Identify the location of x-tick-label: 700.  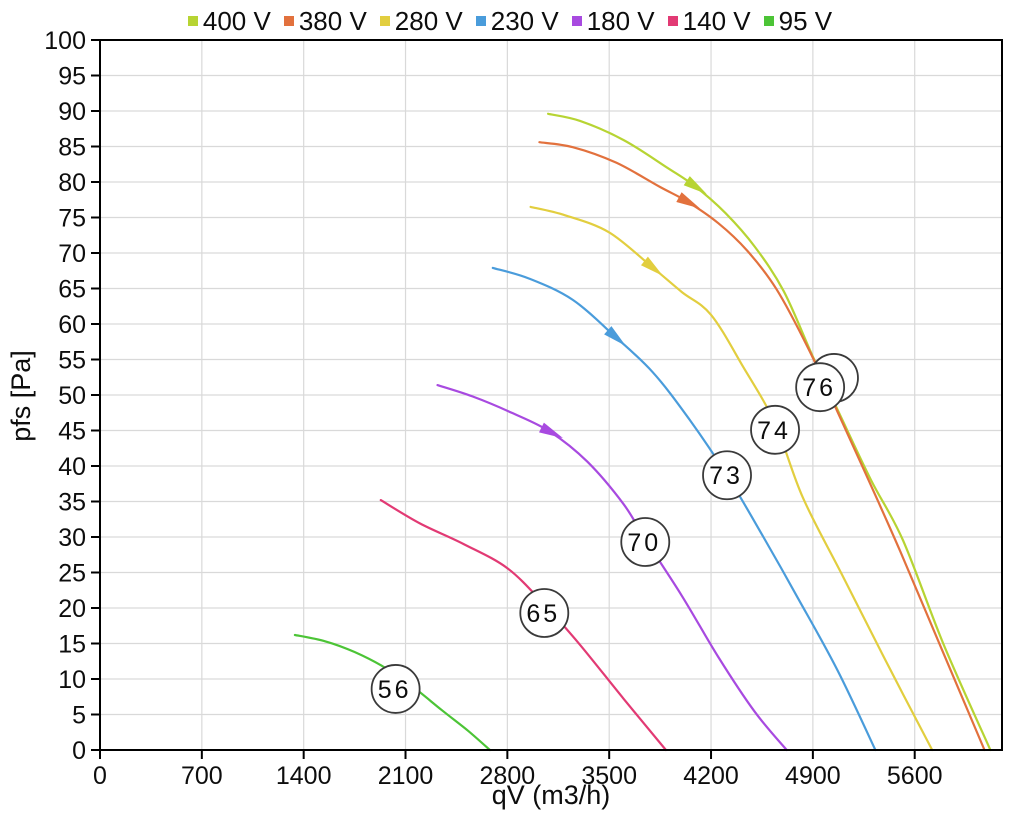
(202, 776).